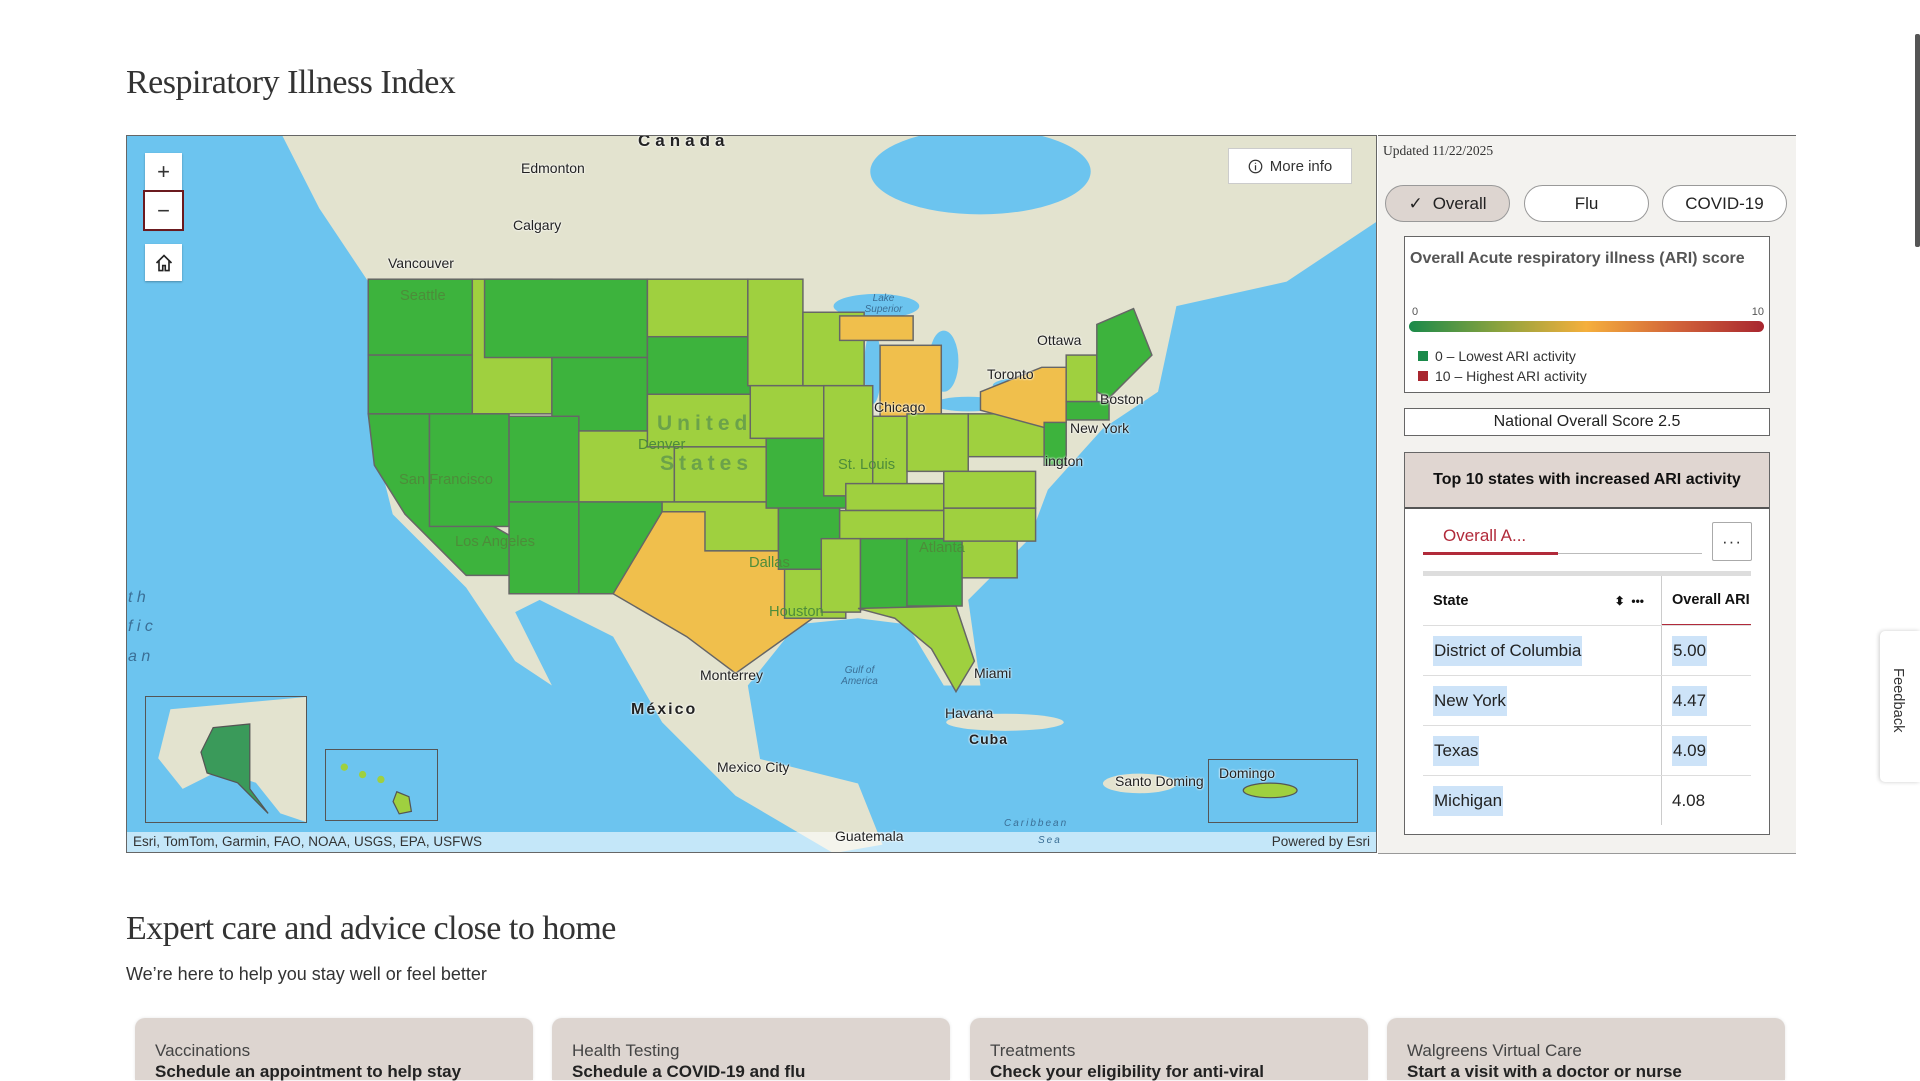 The width and height of the screenshot is (1920, 1081). I want to click on map-label-miami: Miami, so click(993, 673).